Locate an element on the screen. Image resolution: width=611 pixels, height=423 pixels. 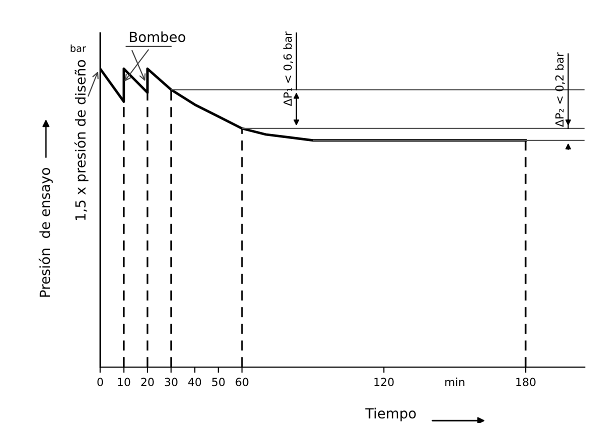
x-tick-label: 60 is located at coordinates (242, 382).